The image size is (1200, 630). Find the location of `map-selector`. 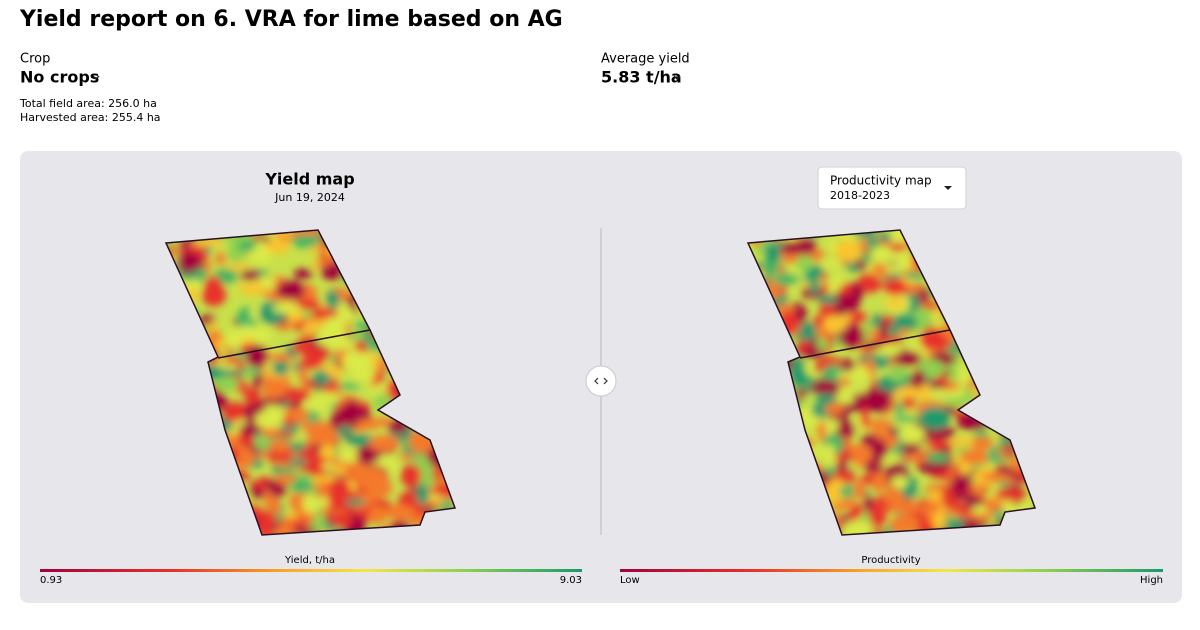

map-selector is located at coordinates (892, 188).